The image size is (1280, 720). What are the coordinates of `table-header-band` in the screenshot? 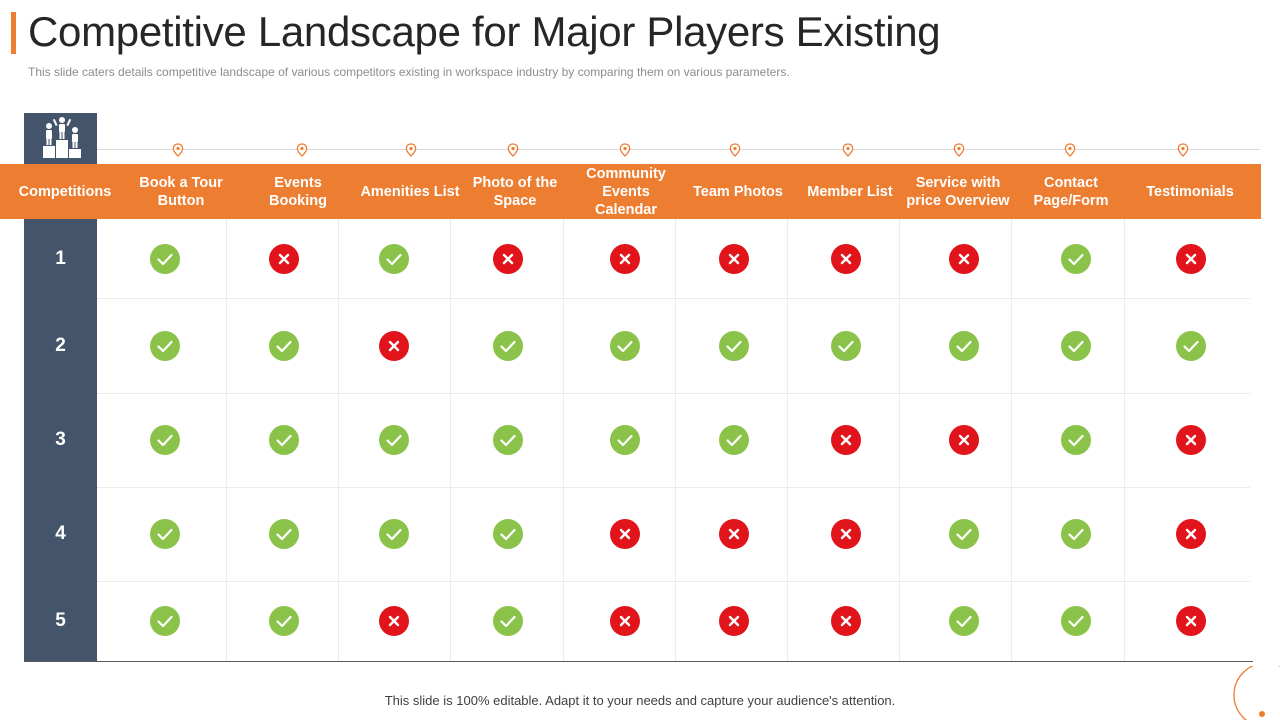 It's located at (630, 191).